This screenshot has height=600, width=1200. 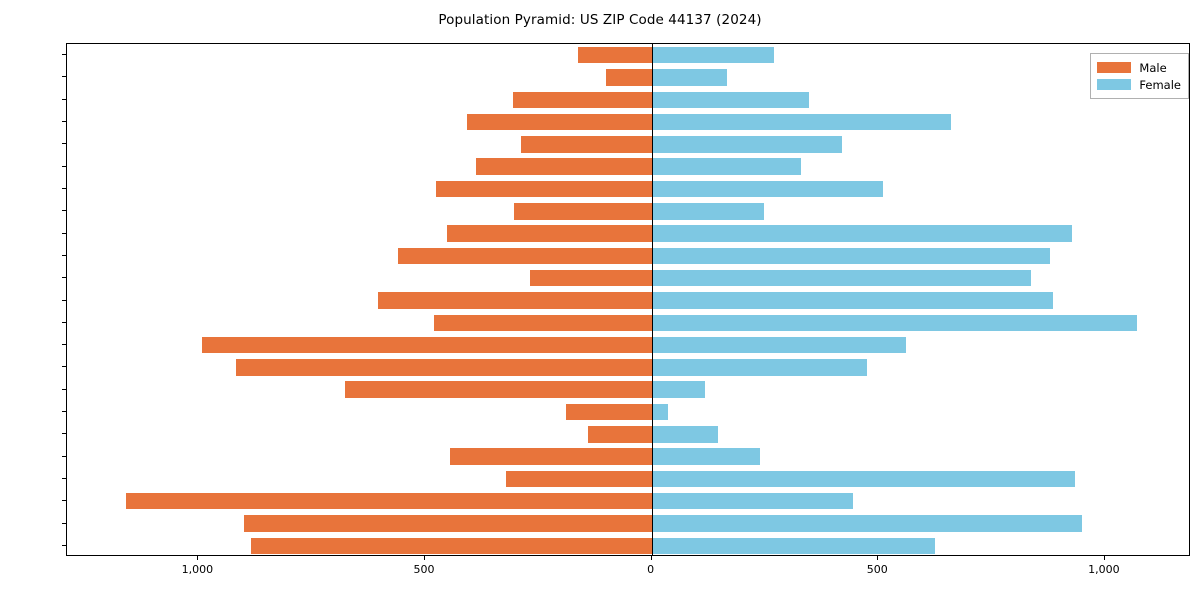 I want to click on legend-item: Female, so click(x=1139, y=84).